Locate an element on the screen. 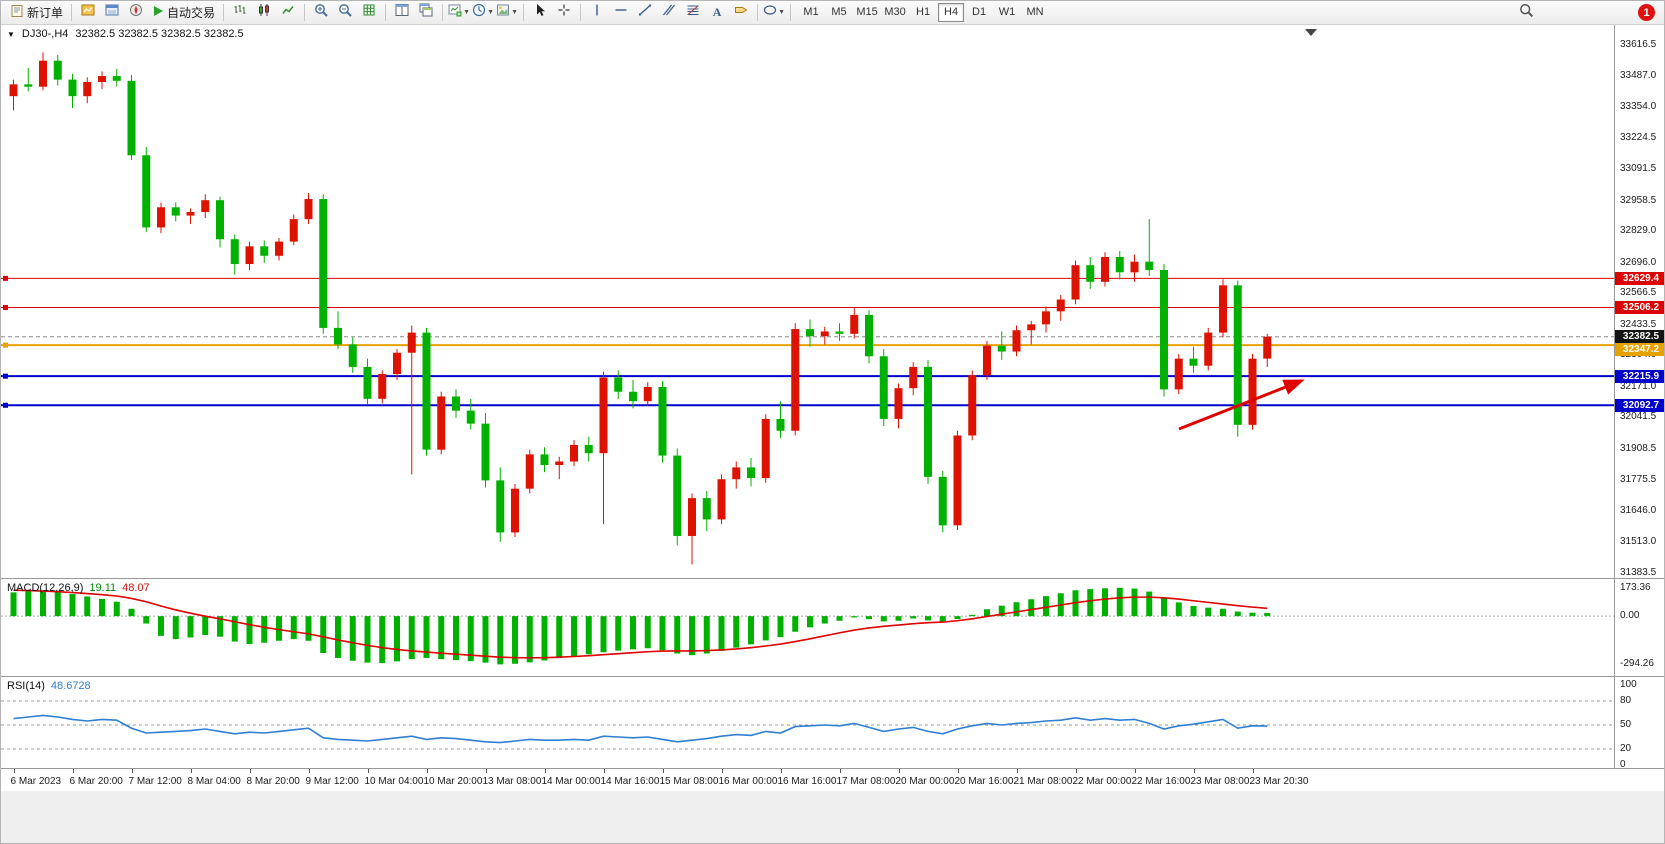 The image size is (1665, 844). price-axis-label: 31908.5 is located at coordinates (1638, 448).